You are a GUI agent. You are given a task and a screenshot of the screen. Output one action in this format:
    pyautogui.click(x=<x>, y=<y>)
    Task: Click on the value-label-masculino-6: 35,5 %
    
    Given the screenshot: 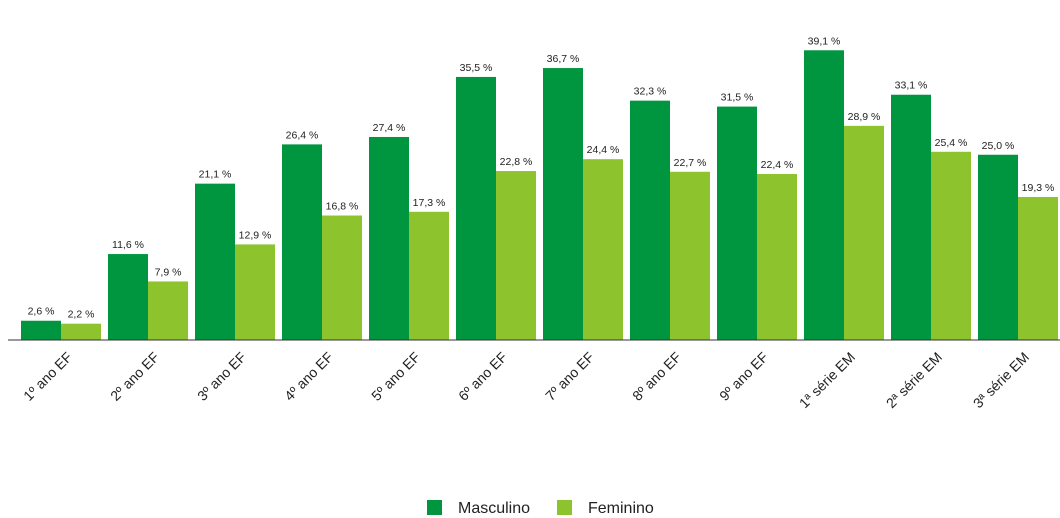 What is the action you would take?
    pyautogui.click(x=476, y=68)
    